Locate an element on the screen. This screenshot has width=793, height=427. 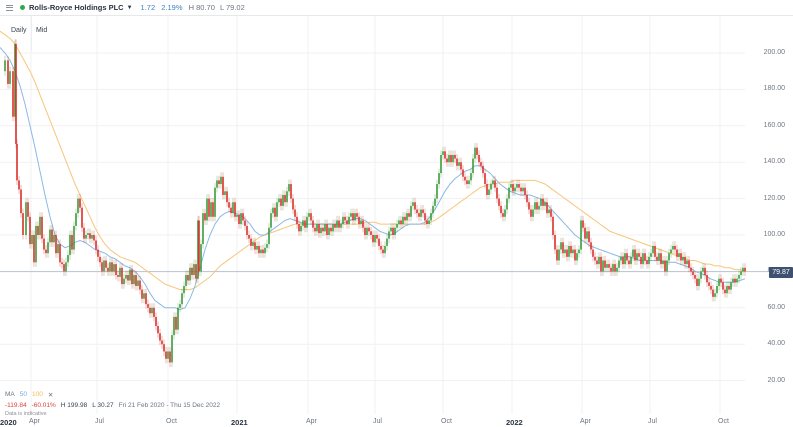
y-tick-label: 40.00 is located at coordinates (776, 344).